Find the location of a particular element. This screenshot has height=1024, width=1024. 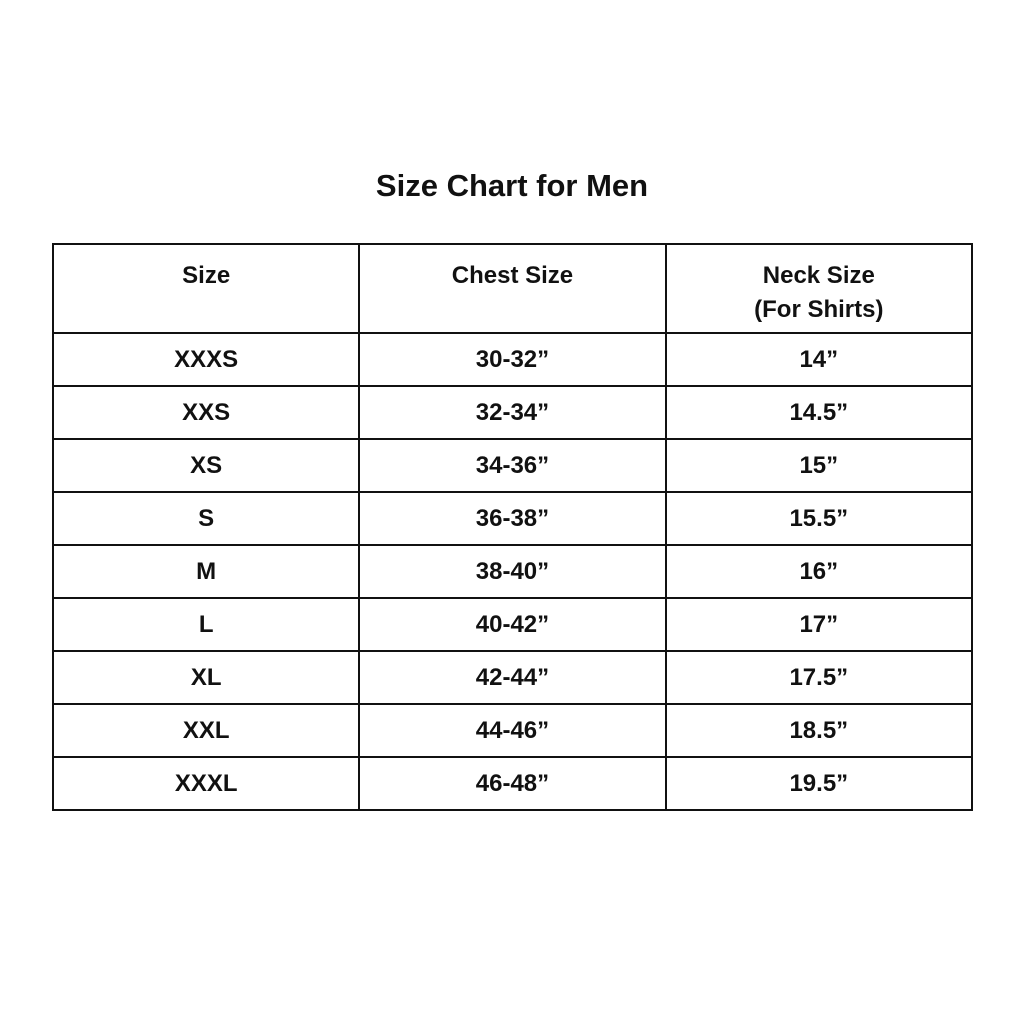

table-row: XXXS 30-32” 14” is located at coordinates (512, 359).